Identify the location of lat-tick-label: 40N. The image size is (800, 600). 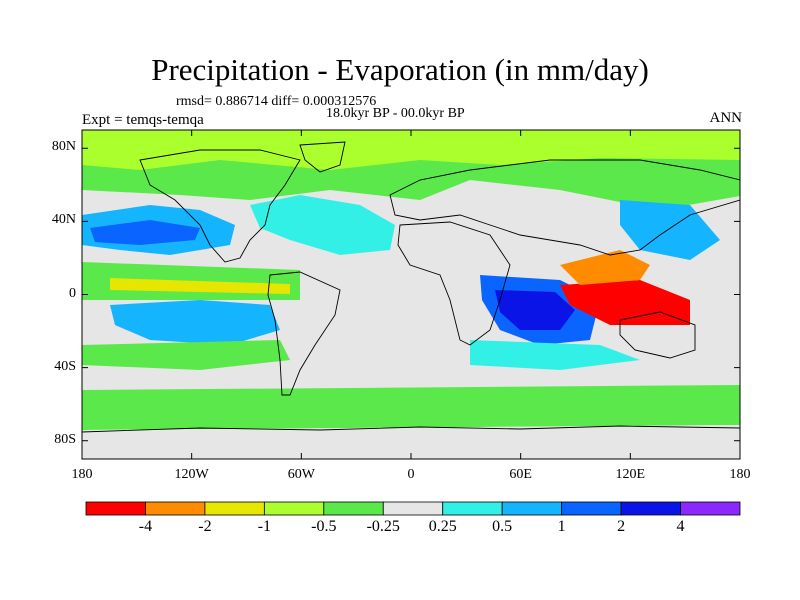
(63, 220).